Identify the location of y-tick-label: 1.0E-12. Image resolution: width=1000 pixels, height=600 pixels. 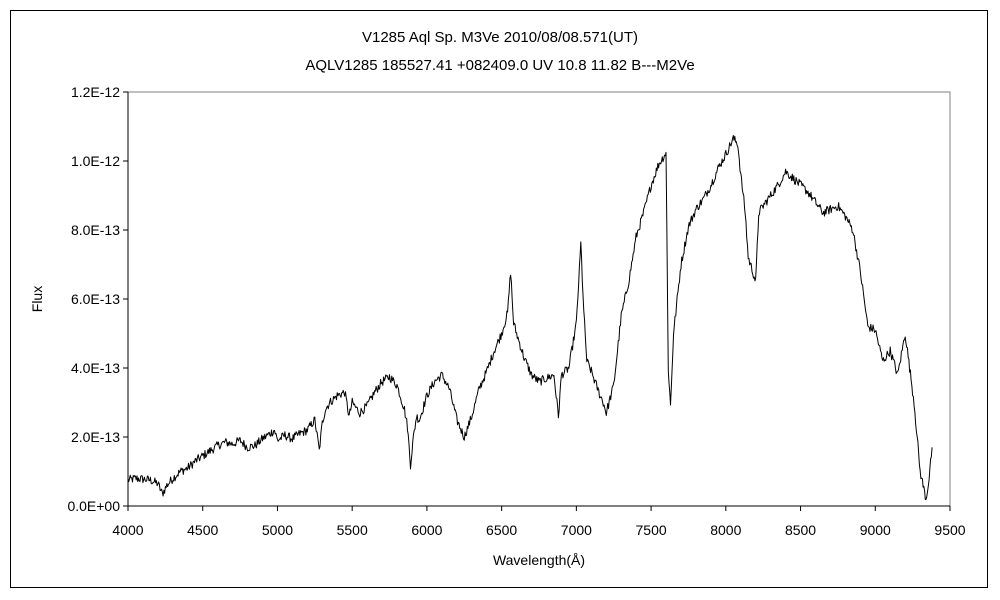
(95, 161).